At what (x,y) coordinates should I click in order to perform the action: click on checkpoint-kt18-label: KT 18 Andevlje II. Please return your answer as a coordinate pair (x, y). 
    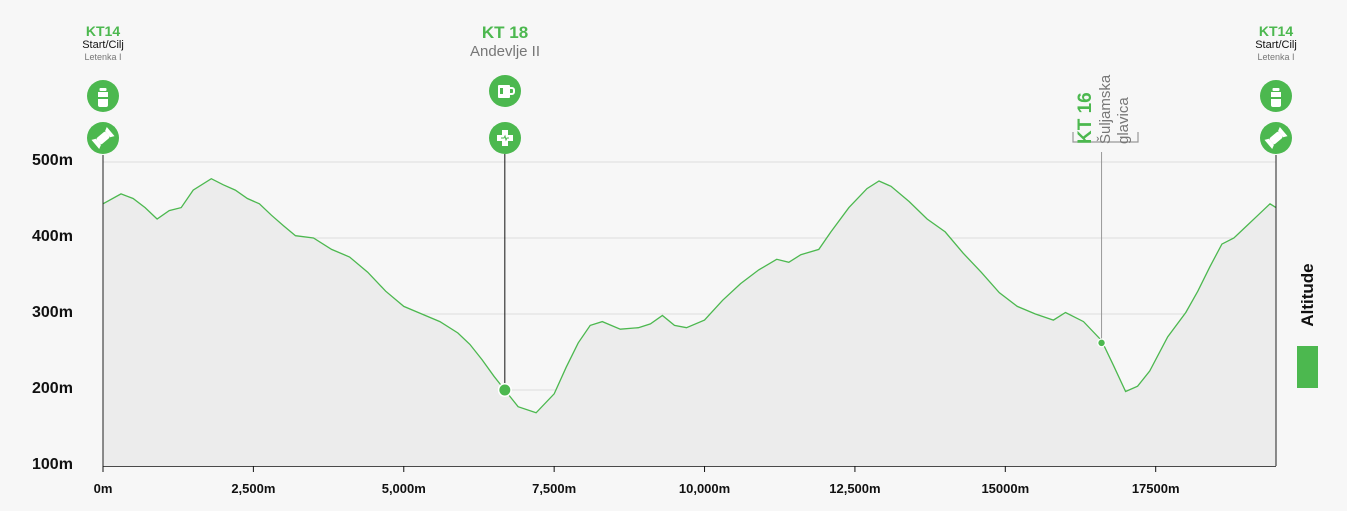
    Looking at the image, I should click on (505, 42).